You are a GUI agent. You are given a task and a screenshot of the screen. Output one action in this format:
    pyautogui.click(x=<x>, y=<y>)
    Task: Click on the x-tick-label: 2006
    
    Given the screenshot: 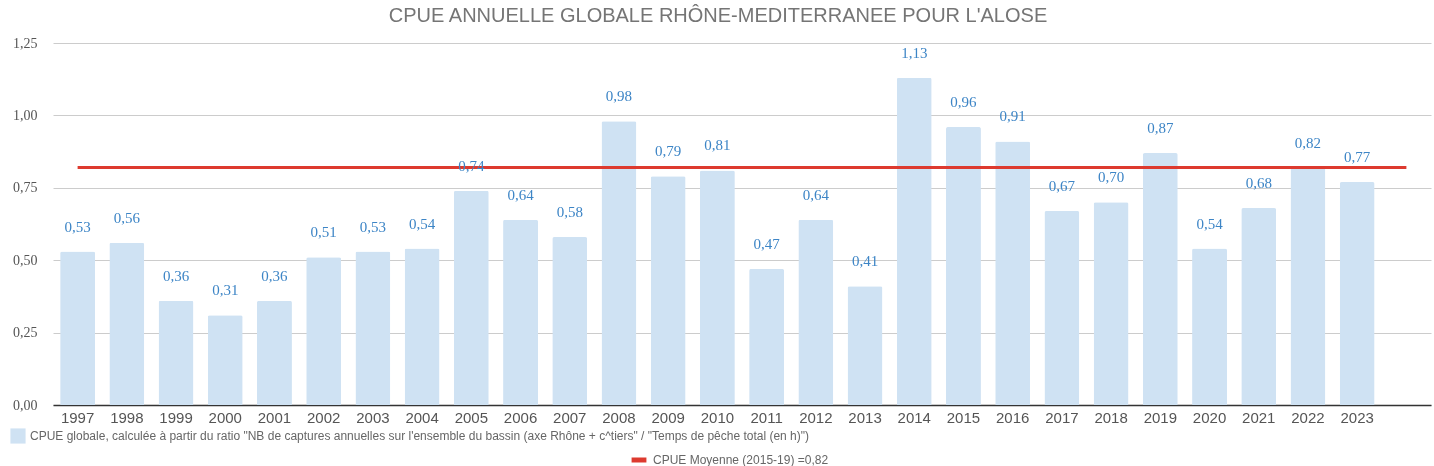 What is the action you would take?
    pyautogui.click(x=520, y=417)
    